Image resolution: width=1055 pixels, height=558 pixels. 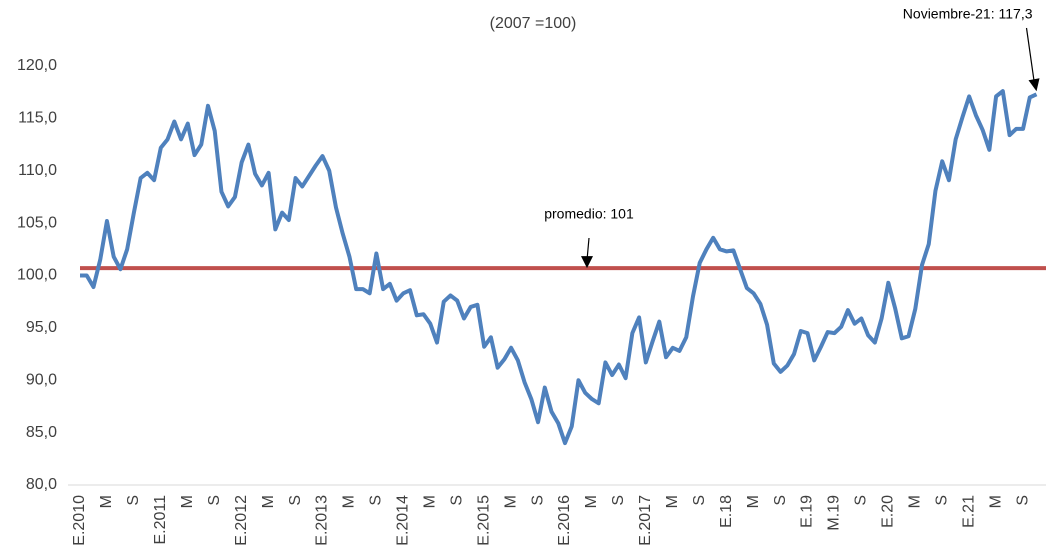 What do you see at coordinates (564, 520) in the screenshot?
I see `x-tick-label: E.2016` at bounding box center [564, 520].